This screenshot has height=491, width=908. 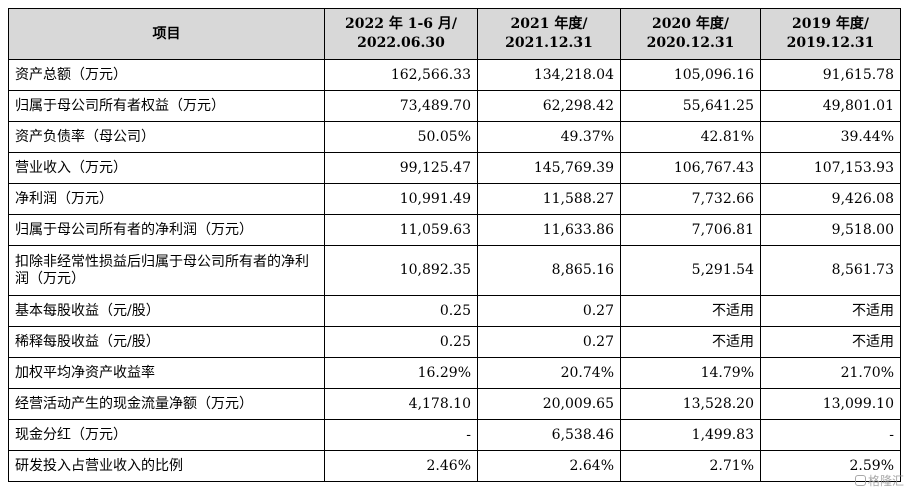 I want to click on logo-icon, so click(x=860, y=480).